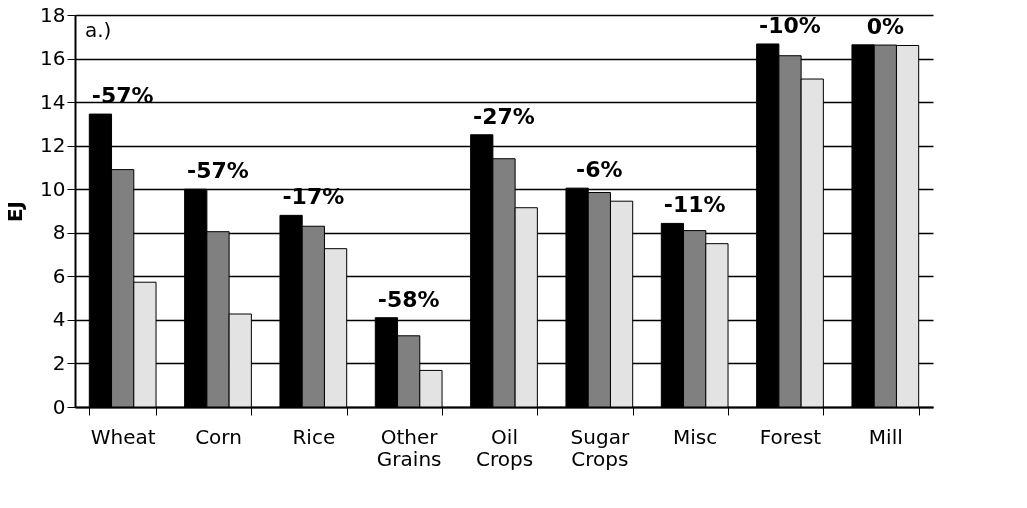 The width and height of the screenshot is (1027, 508). What do you see at coordinates (59, 232) in the screenshot?
I see `y-tick-label: 8` at bounding box center [59, 232].